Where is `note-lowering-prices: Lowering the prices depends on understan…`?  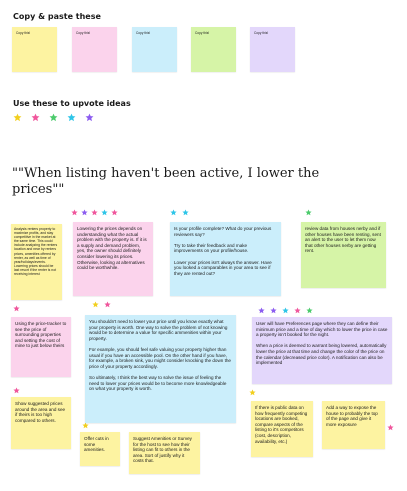
note-lowering-prices: Lowering the prices depends on understan… is located at coordinates (113, 259).